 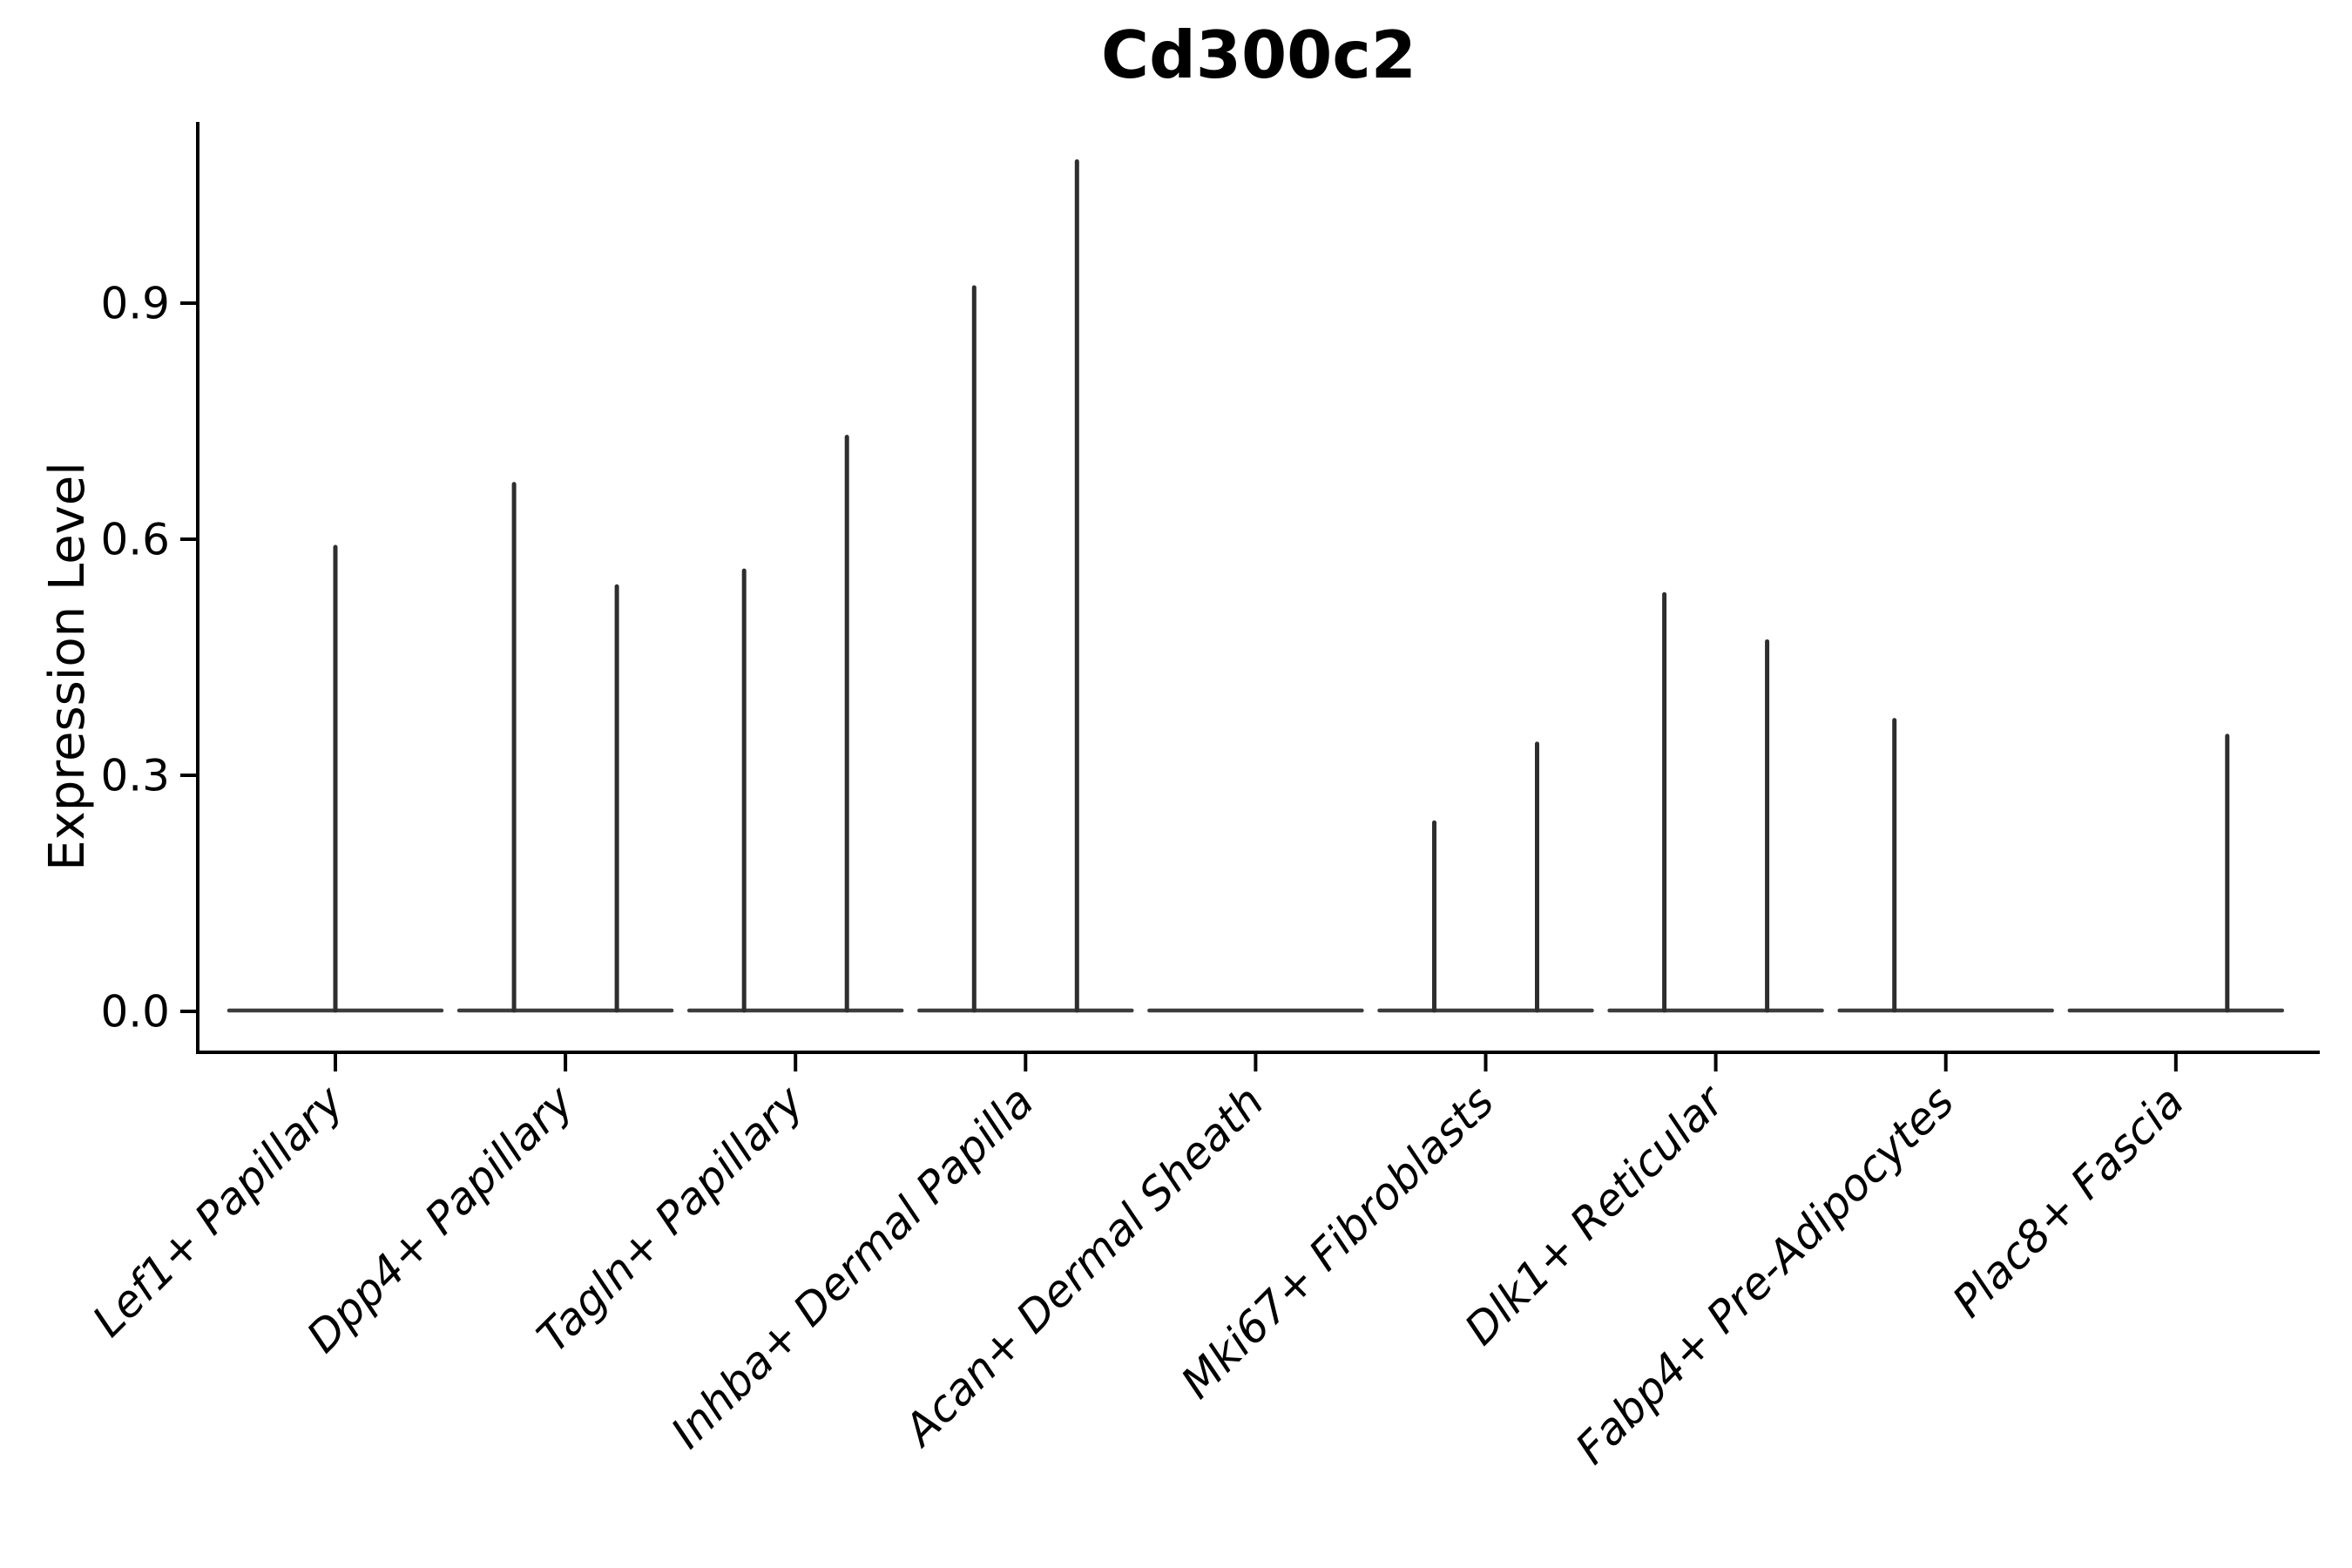 I want to click on y-tick-label: 0.0, so click(x=135, y=1012).